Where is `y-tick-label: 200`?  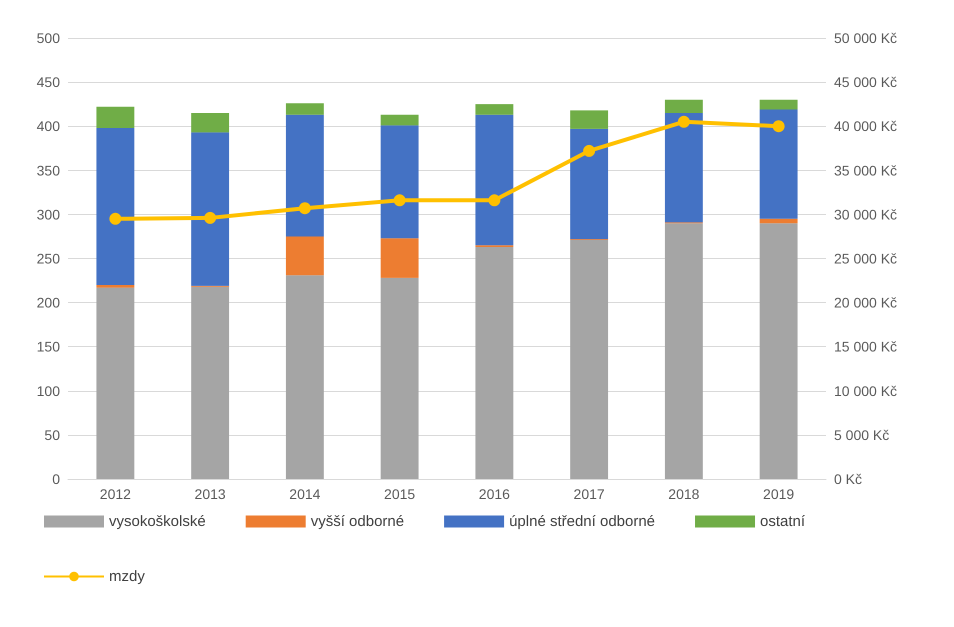
y-tick-label: 200 is located at coordinates (48, 302).